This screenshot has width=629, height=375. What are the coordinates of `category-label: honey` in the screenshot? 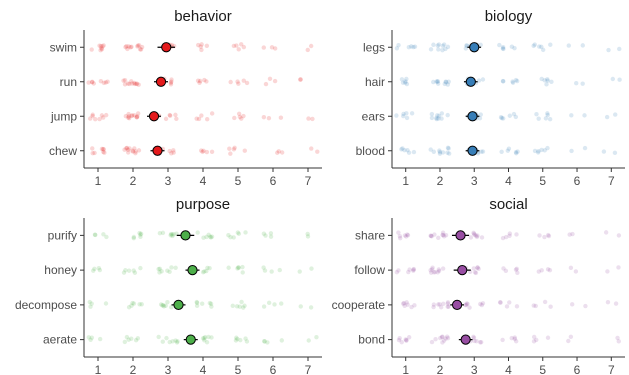 It's located at (60, 270).